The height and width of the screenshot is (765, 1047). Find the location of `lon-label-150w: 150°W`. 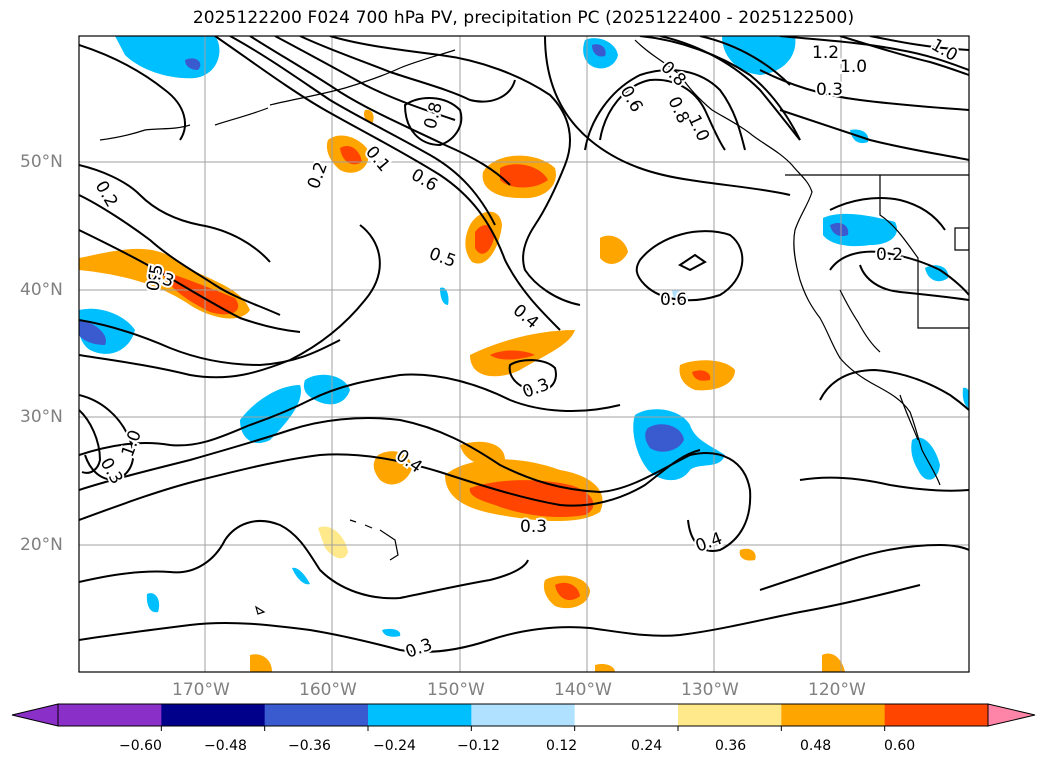

lon-label-150w: 150°W is located at coordinates (456, 690).